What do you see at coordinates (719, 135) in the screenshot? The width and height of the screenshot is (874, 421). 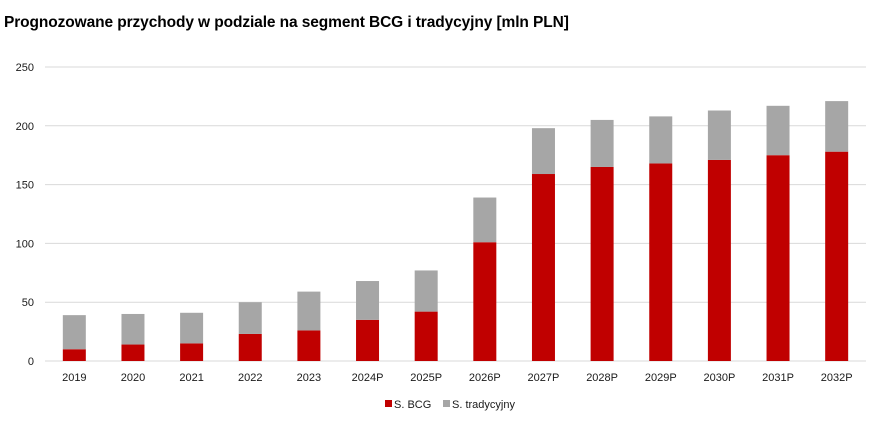 I see `bar-tradycyjny-2030P` at bounding box center [719, 135].